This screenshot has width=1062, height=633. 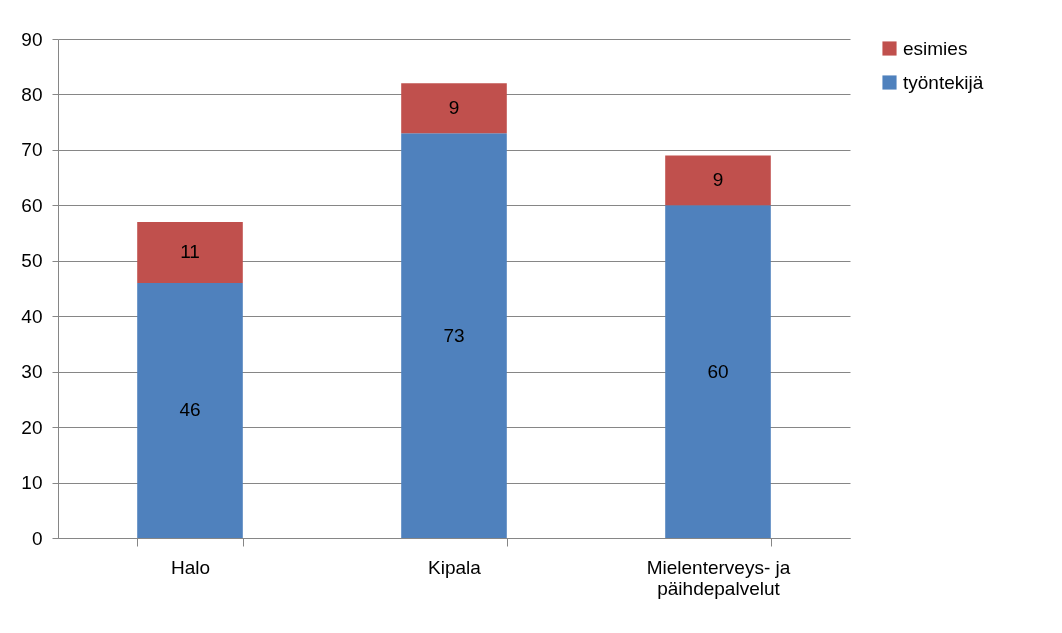 What do you see at coordinates (718, 577) in the screenshot?
I see `x-tick-label: Mielenterveys- ja päihdepalvelut` at bounding box center [718, 577].